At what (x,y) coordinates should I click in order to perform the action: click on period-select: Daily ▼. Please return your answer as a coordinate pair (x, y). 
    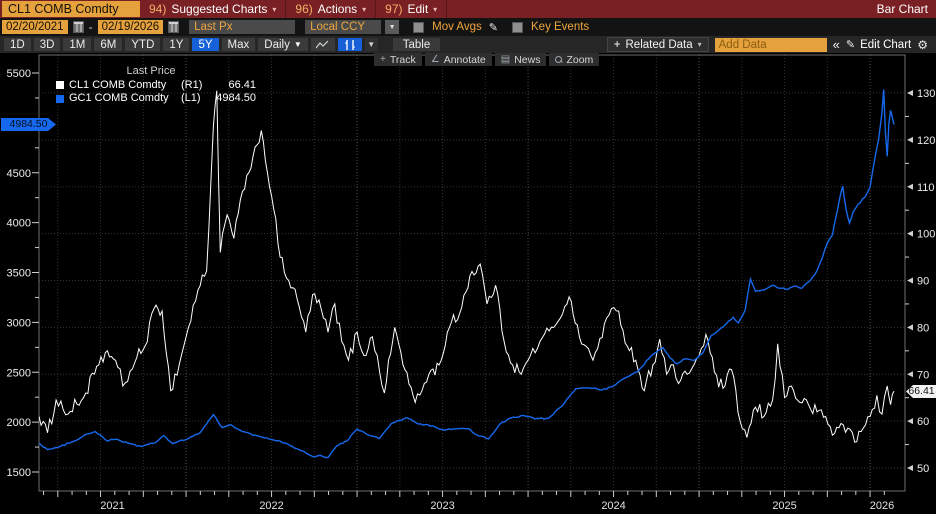
    Looking at the image, I should click on (283, 44).